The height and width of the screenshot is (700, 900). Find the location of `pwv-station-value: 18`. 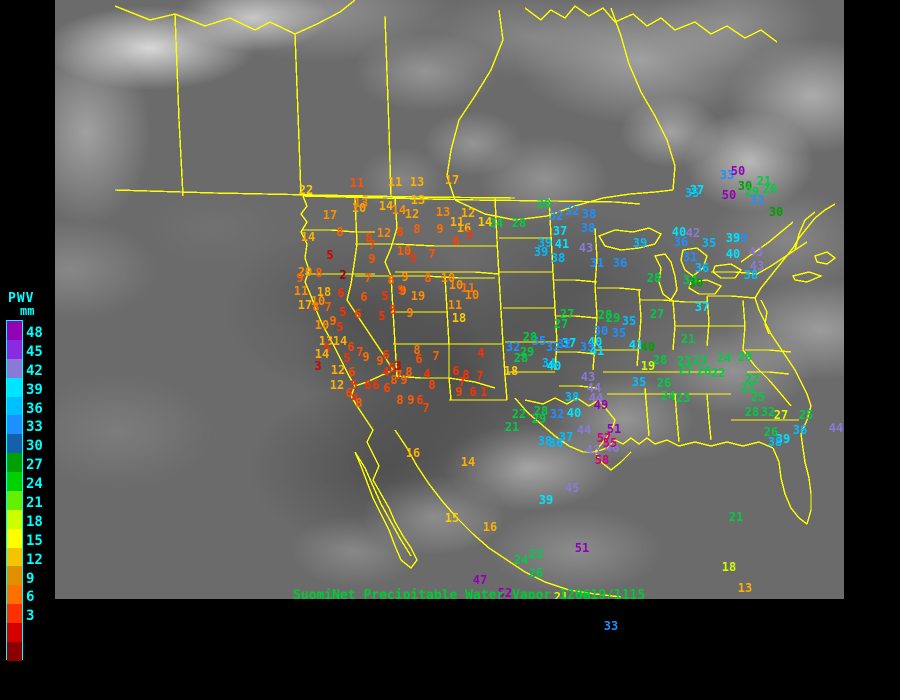

pwv-station-value: 18 is located at coordinates (459, 318).